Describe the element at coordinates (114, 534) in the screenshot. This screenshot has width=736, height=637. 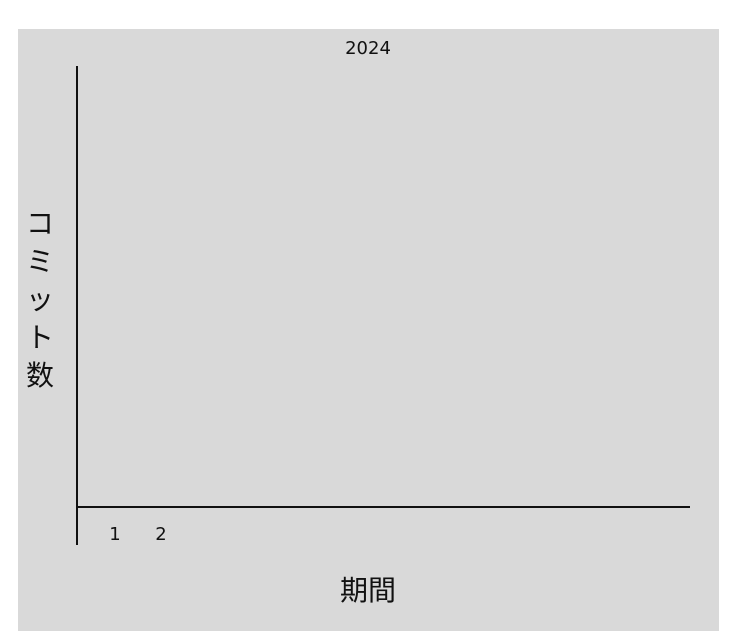
I see `x-tick-label: 1` at that location.